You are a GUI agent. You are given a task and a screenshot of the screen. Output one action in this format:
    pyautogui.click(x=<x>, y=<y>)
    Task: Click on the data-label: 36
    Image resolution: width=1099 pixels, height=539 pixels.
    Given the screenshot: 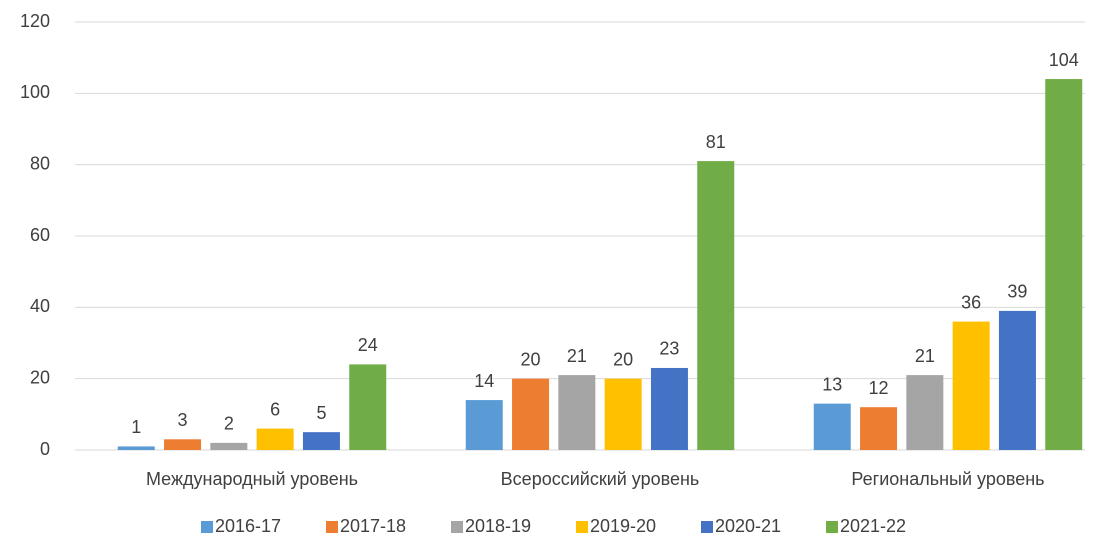 What is the action you would take?
    pyautogui.click(x=971, y=302)
    